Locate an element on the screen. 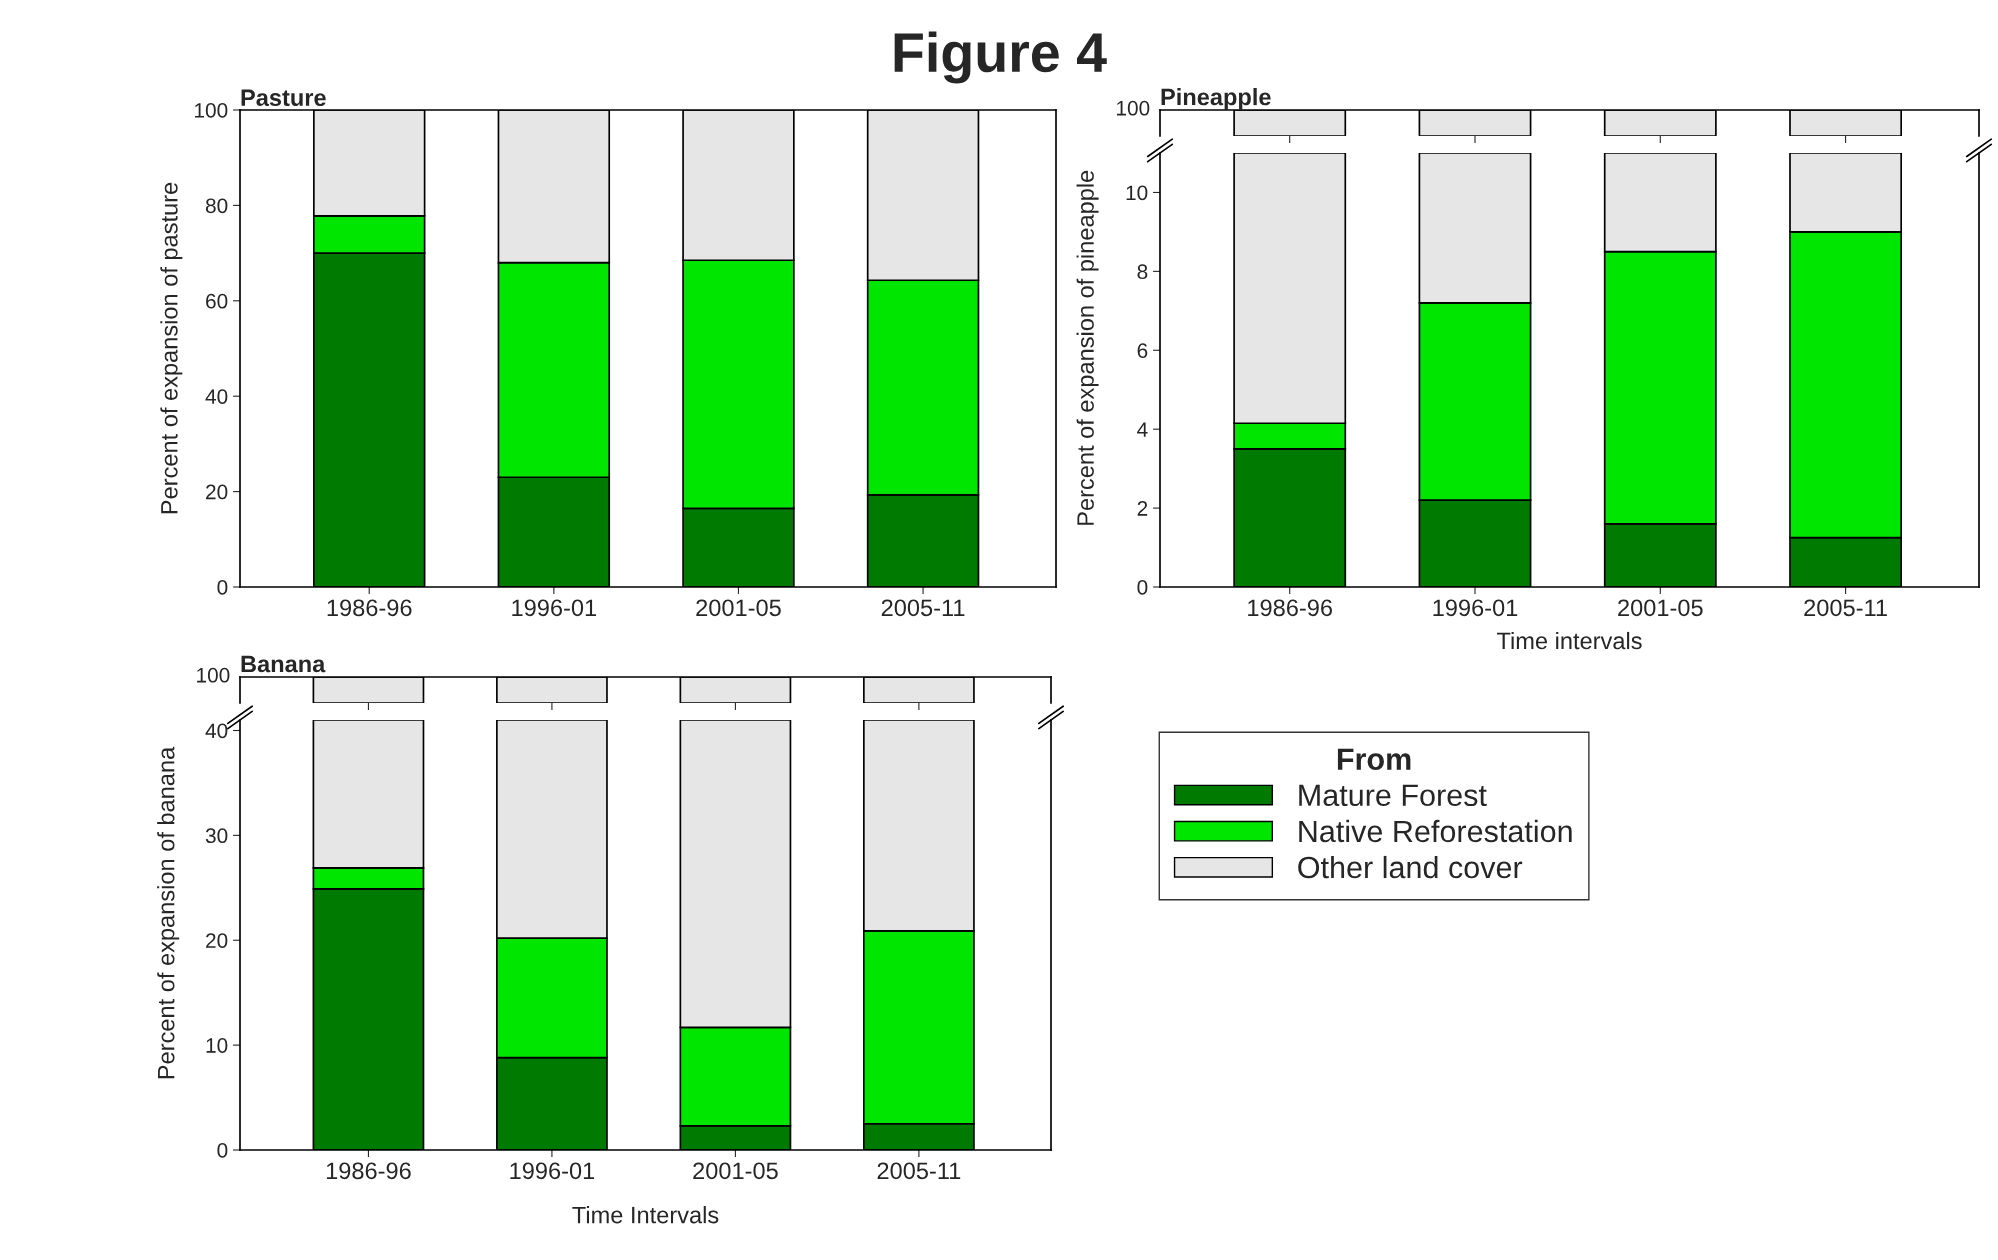 The image size is (1998, 1260). legend-label: Other land cover is located at coordinates (1410, 867).